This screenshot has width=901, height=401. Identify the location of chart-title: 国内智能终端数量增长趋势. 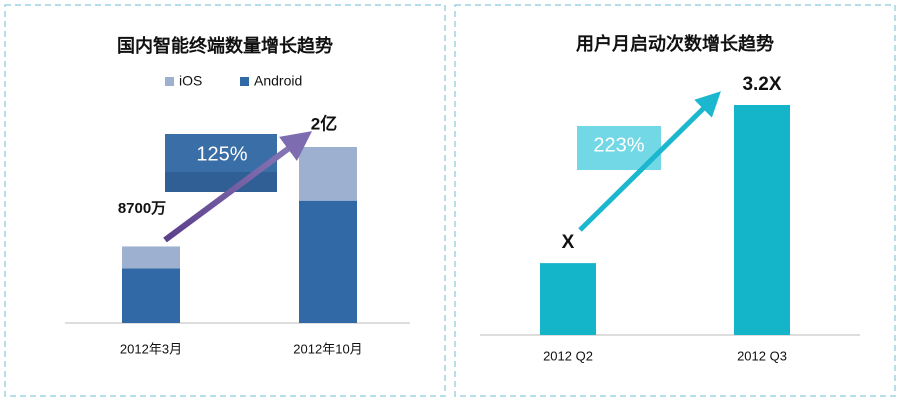
(225, 45).